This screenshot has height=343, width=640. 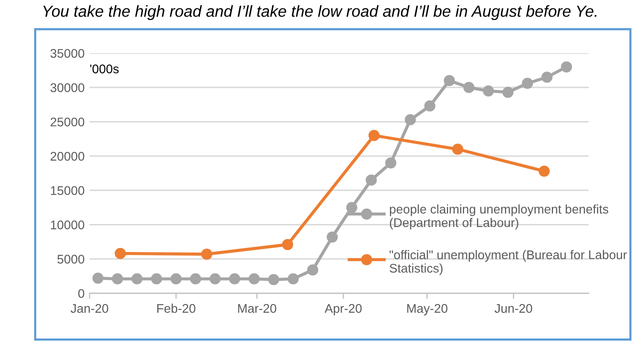 What do you see at coordinates (67, 225) in the screenshot?
I see `y-tick-label: 10000` at bounding box center [67, 225].